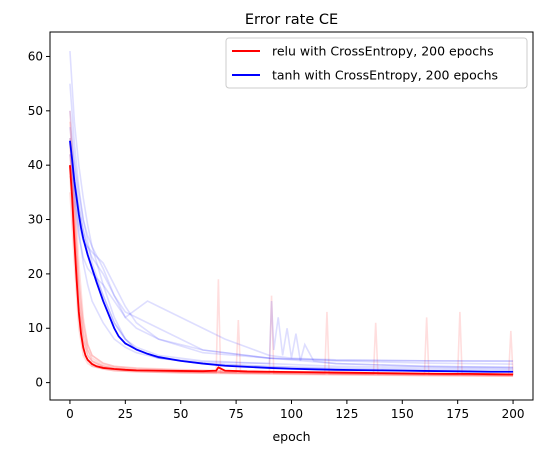 The height and width of the screenshot is (453, 546). I want to click on x-tick-label: 25, so click(125, 414).